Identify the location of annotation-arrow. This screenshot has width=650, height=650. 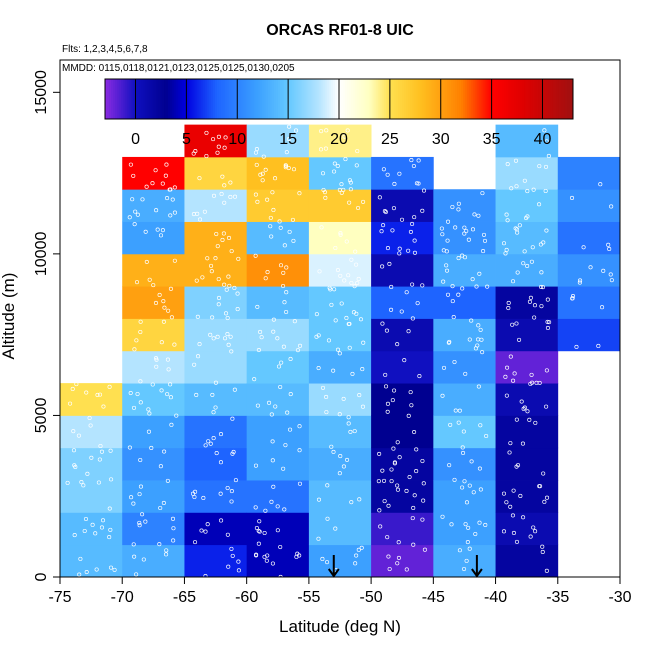
(477, 566).